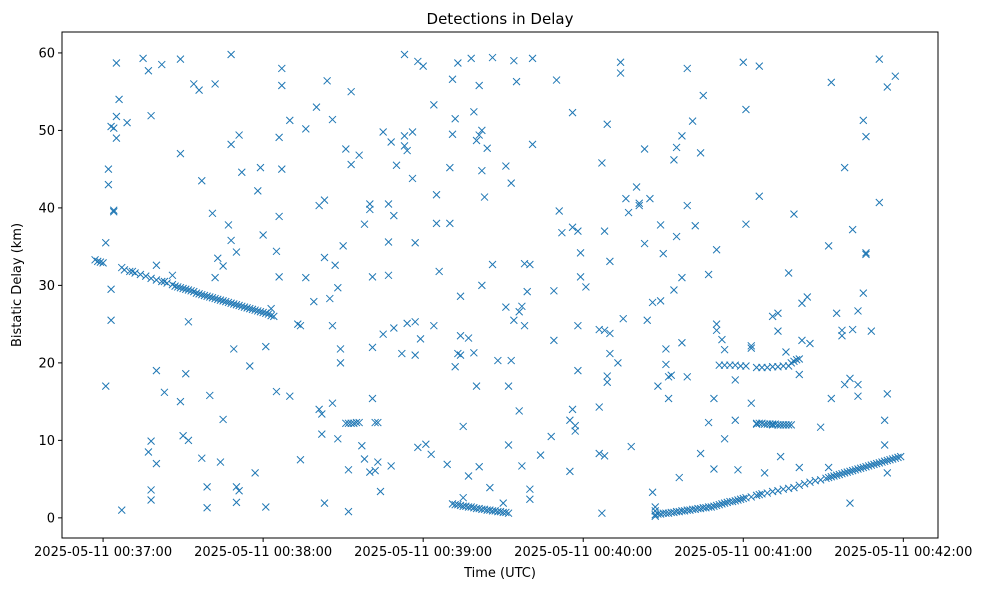 This screenshot has width=985, height=594. I want to click on y-axis-ticks: 0 10 20 30 40 50 60, so click(50, 286).